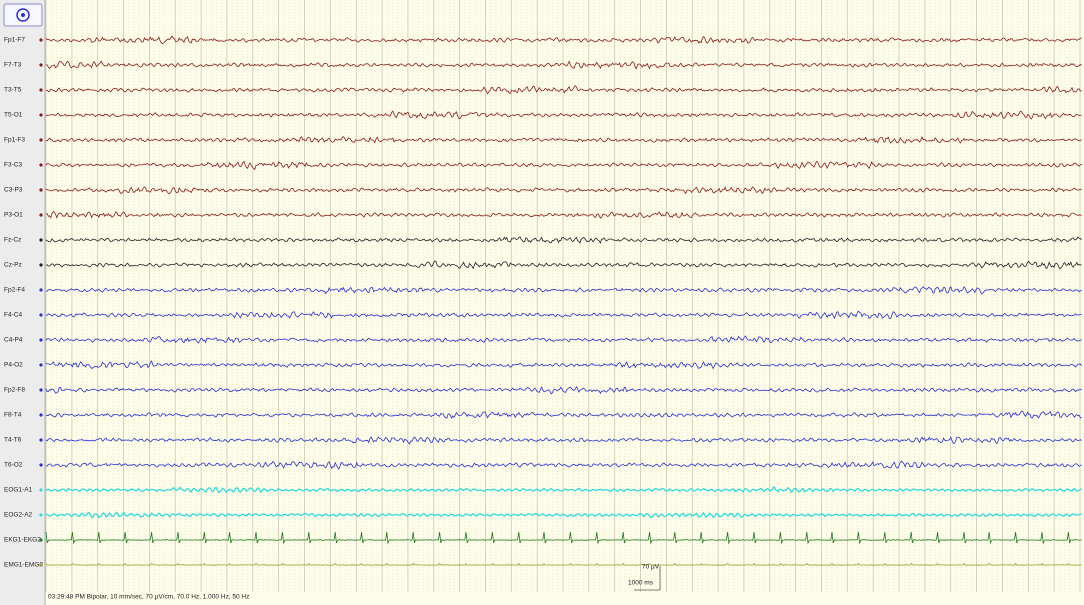 Image resolution: width=1084 pixels, height=605 pixels. What do you see at coordinates (13, 65) in the screenshot?
I see `channel-label: F7-T3` at bounding box center [13, 65].